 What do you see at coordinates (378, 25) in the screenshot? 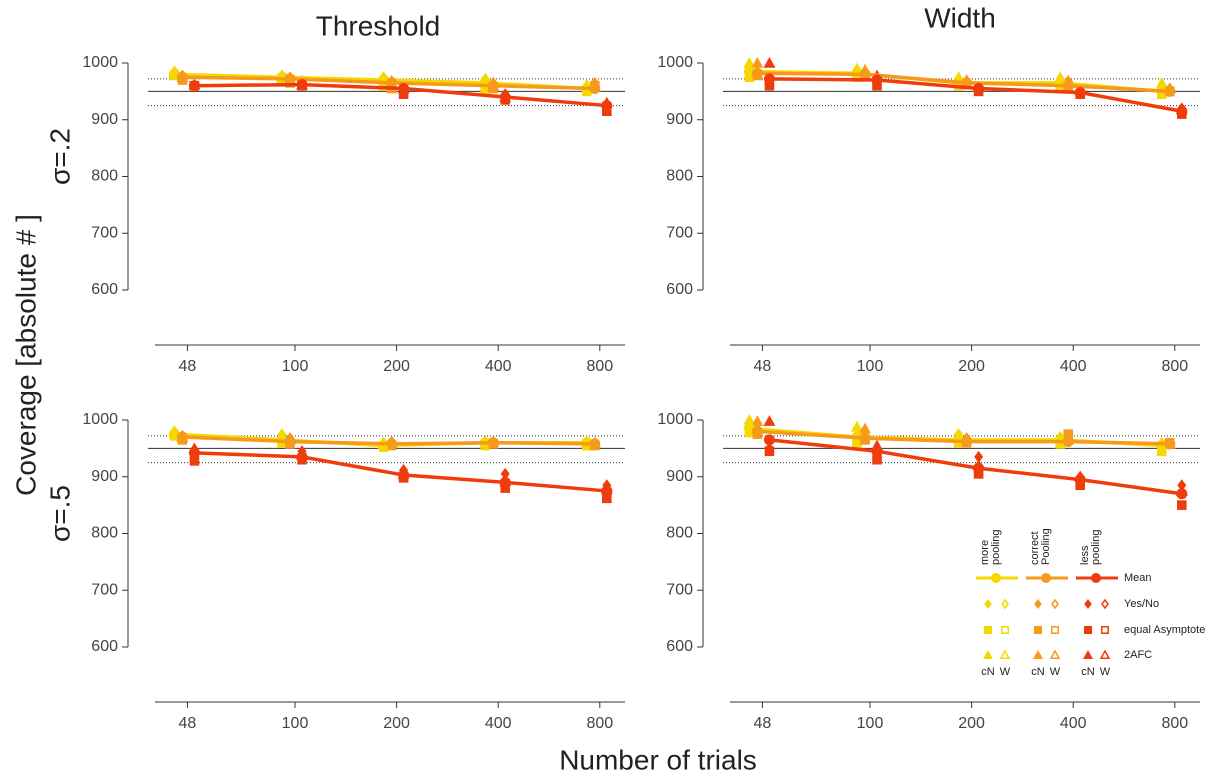
I see `panel-title: Threshold` at bounding box center [378, 25].